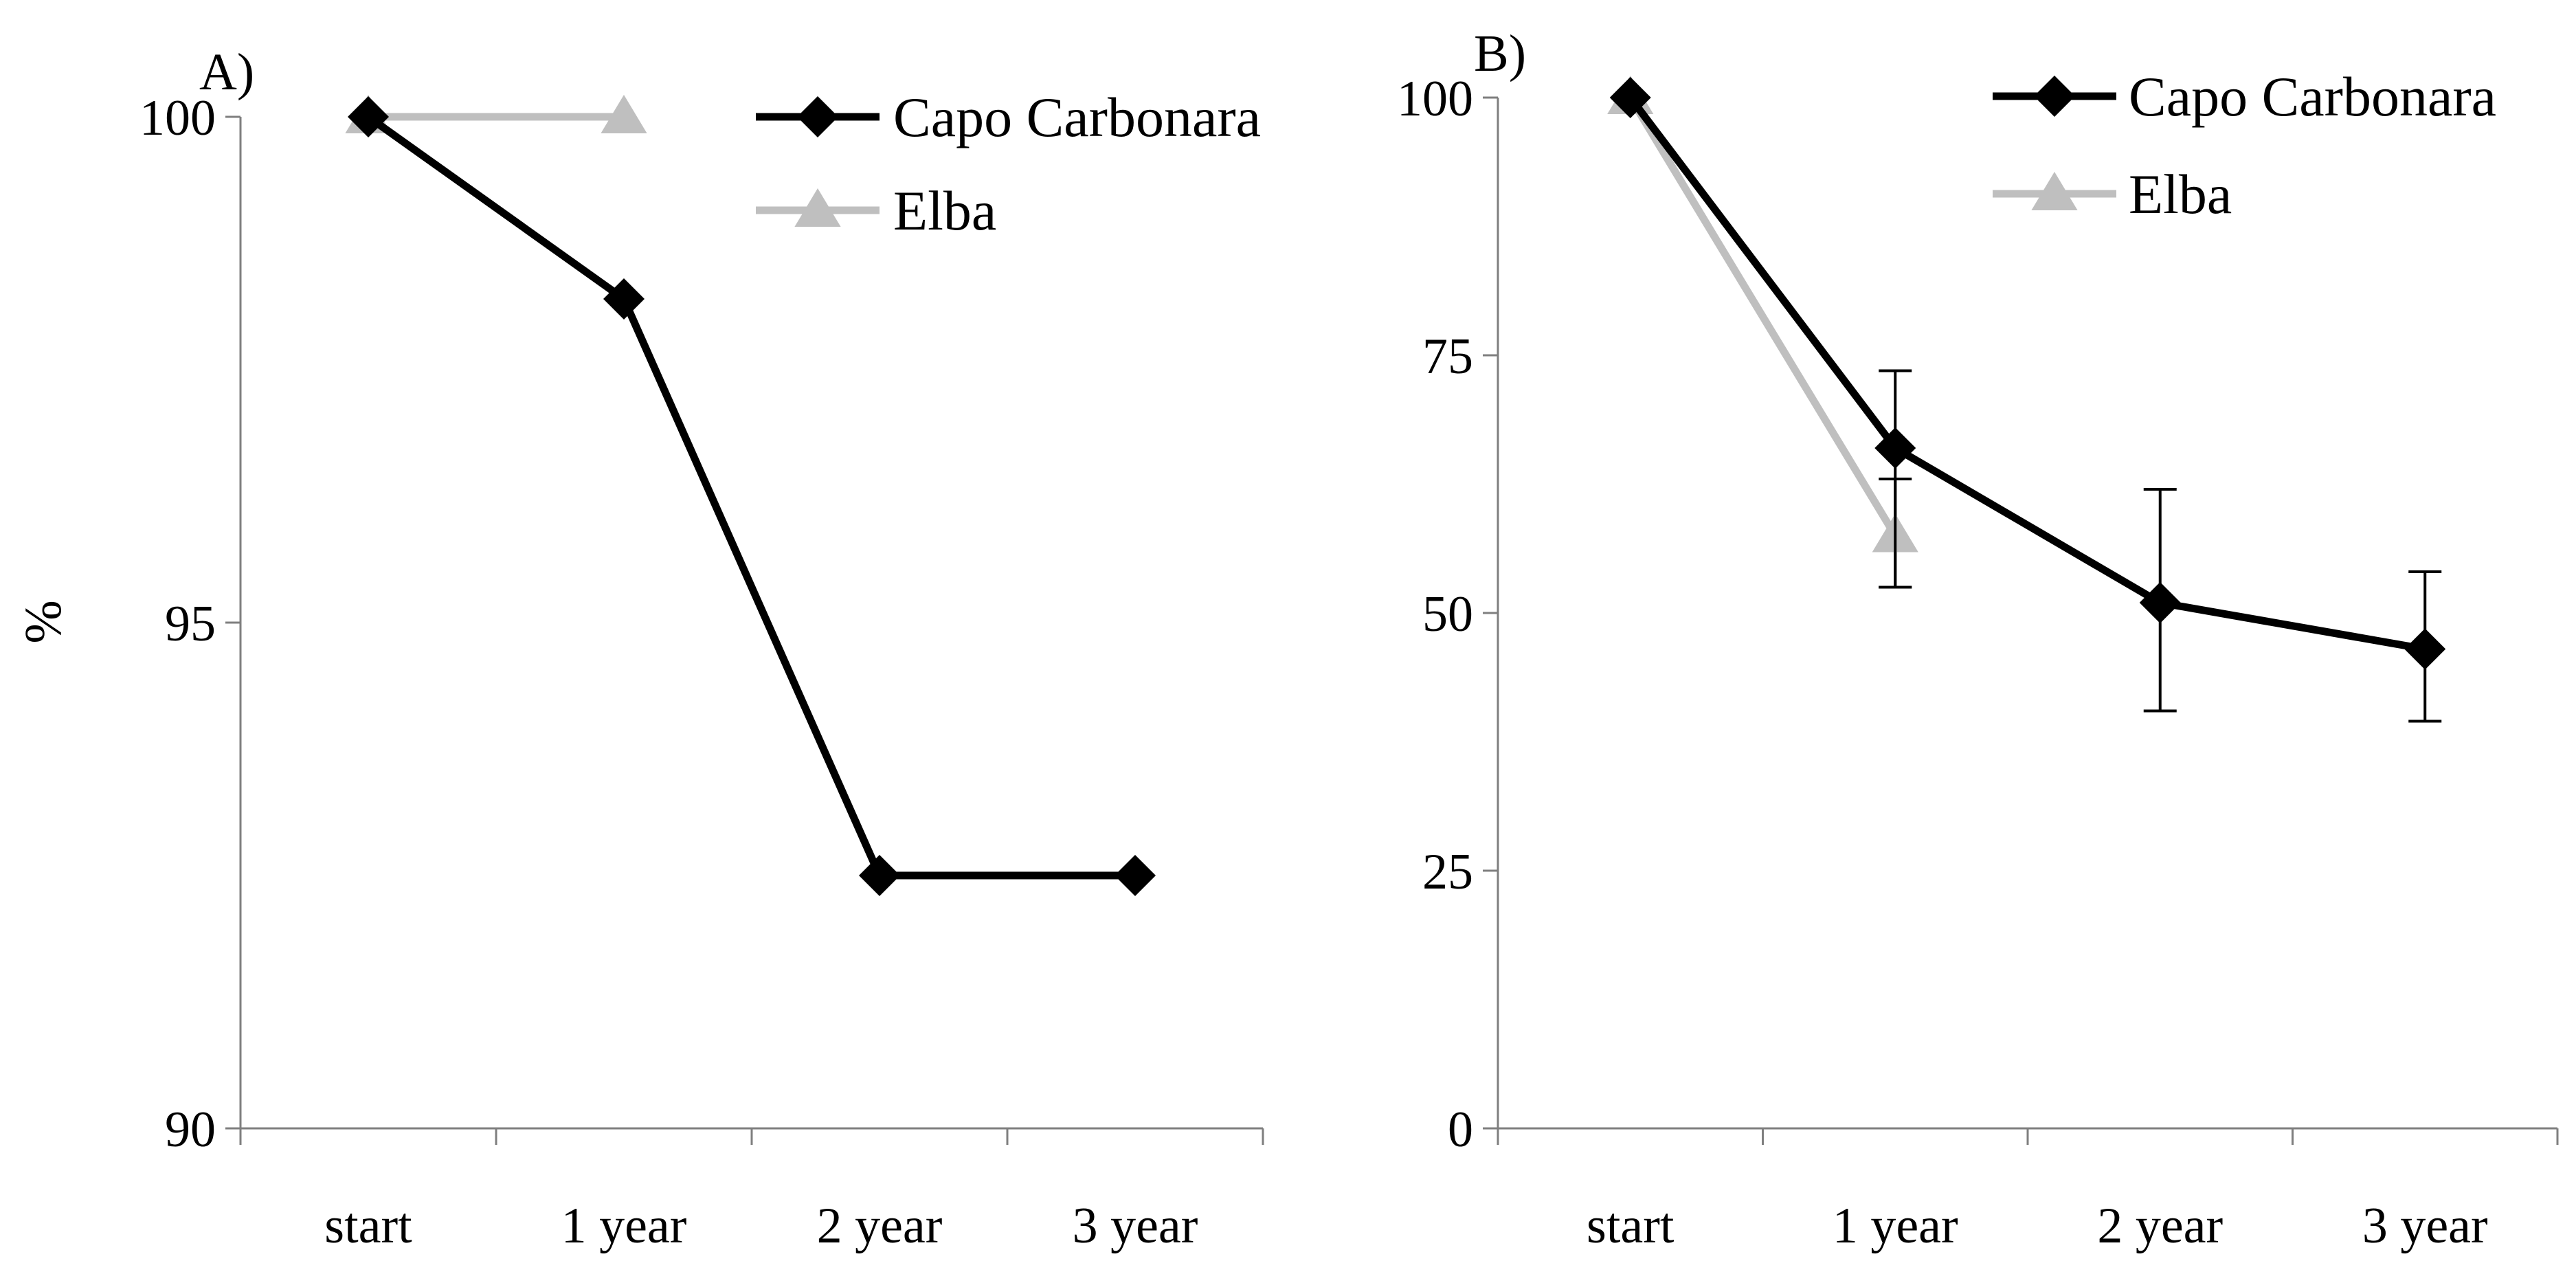 The image size is (2576, 1272). I want to click on panel-b-label: B), so click(1500, 53).